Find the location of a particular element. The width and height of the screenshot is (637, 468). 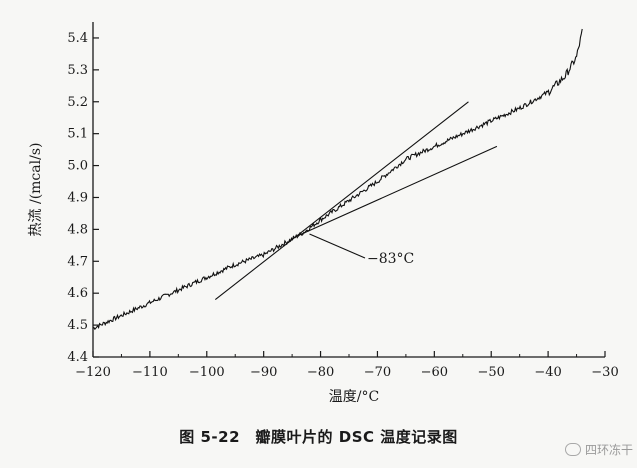

wechat-icon is located at coordinates (572, 449).